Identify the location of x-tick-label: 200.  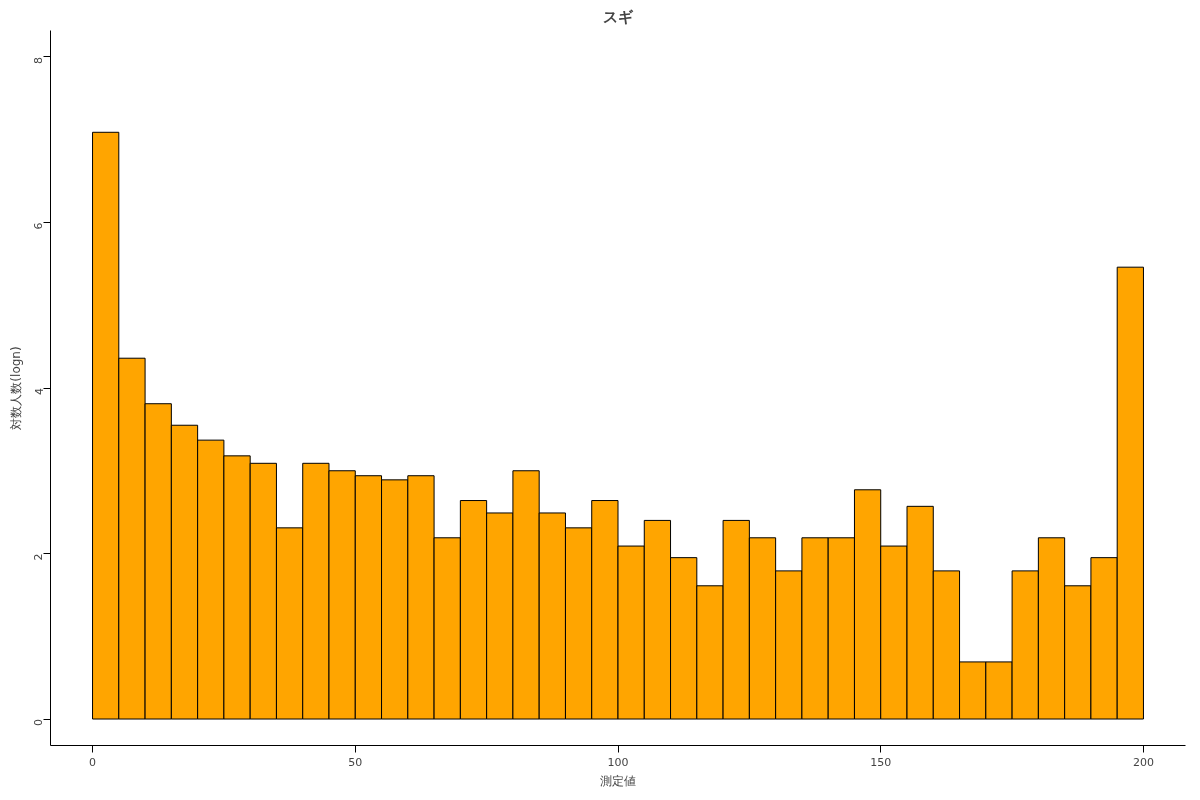
(1143, 762).